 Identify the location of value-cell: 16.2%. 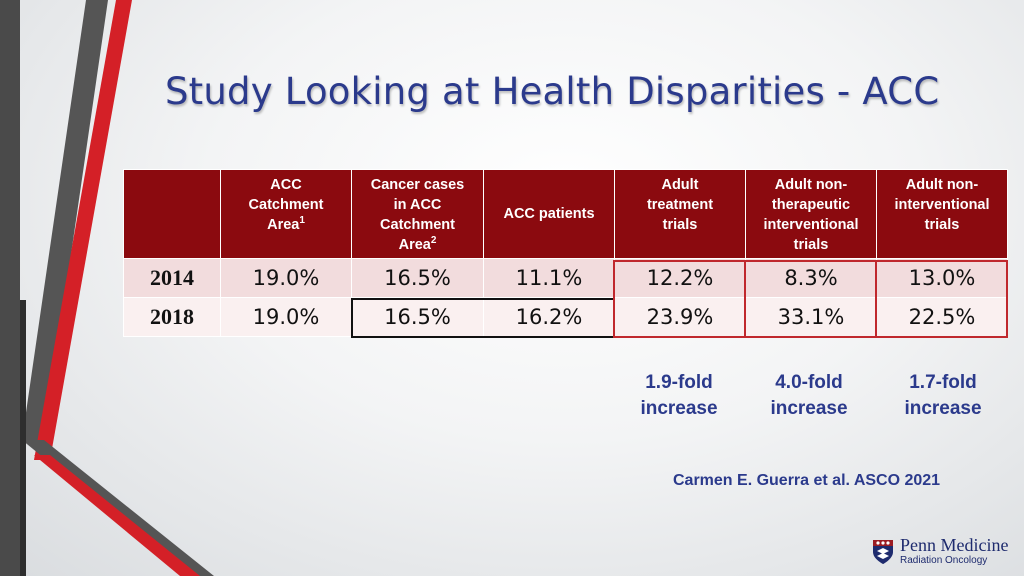
(549, 317).